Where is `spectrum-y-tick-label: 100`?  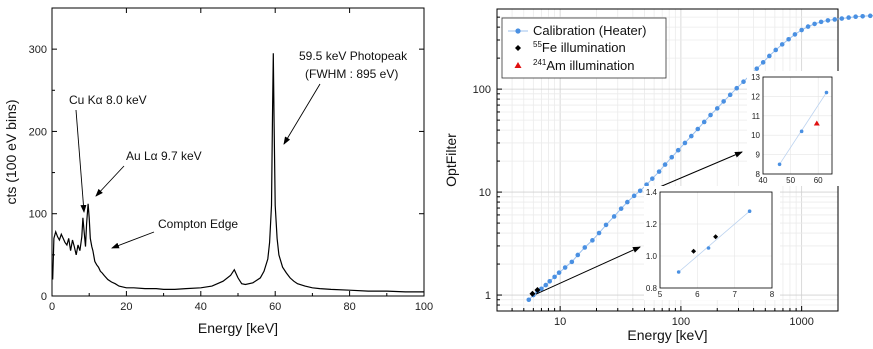 spectrum-y-tick-label: 100 is located at coordinates (38, 215).